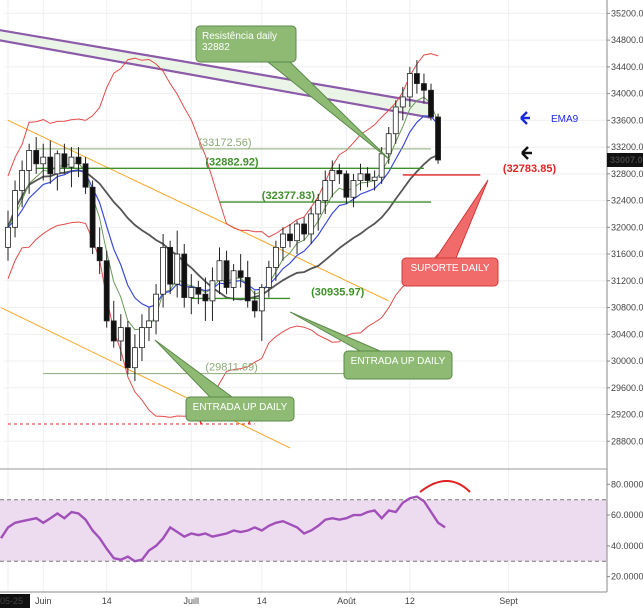  Describe the element at coordinates (627, 13) in the screenshot. I see `price-tick-label: 35200.00` at that location.